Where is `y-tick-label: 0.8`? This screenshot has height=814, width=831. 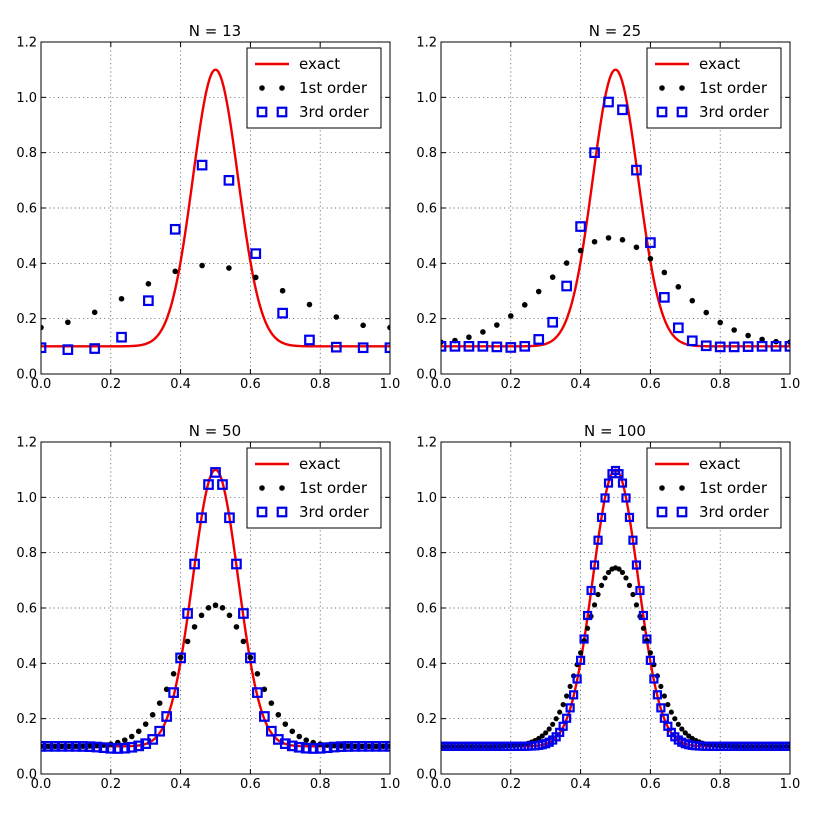
y-tick-label: 0.8 is located at coordinates (426, 153).